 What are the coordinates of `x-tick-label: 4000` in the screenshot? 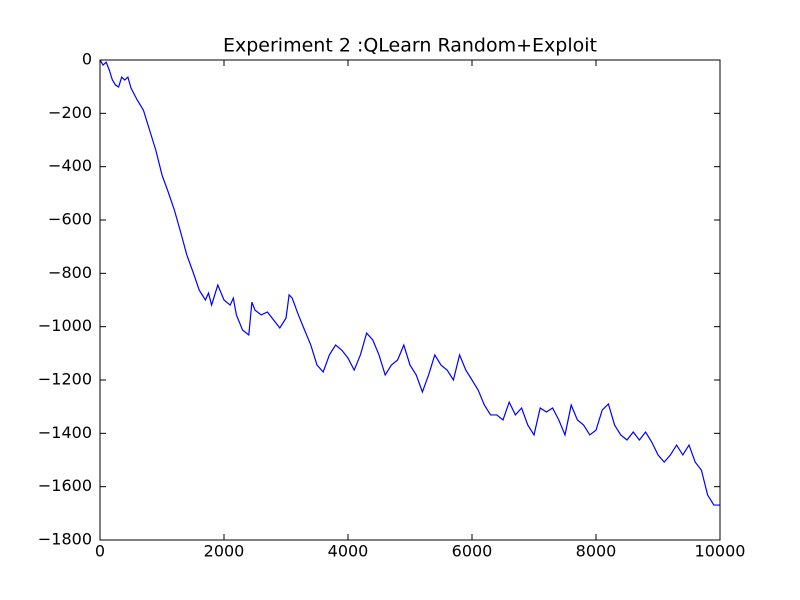 It's located at (348, 551).